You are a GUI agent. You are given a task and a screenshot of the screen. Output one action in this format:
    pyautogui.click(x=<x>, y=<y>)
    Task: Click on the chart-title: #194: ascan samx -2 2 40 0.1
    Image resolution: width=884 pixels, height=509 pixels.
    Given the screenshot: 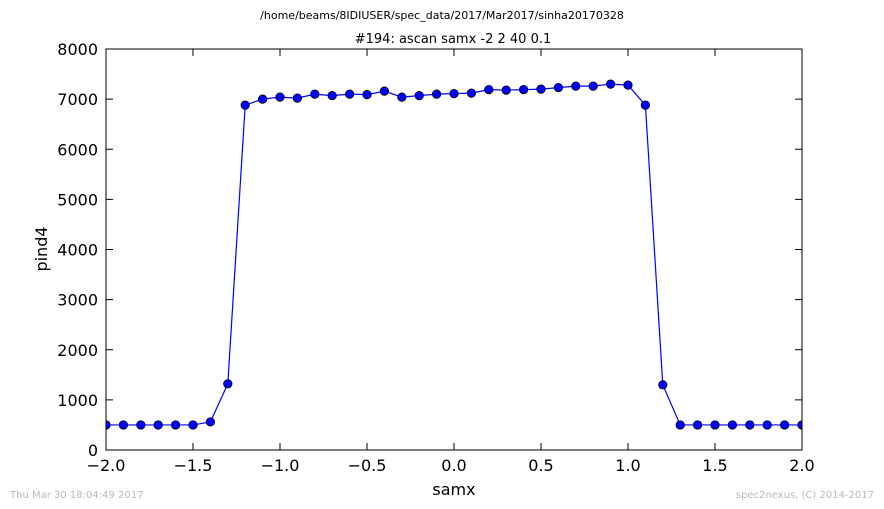 What is the action you would take?
    pyautogui.click(x=453, y=39)
    